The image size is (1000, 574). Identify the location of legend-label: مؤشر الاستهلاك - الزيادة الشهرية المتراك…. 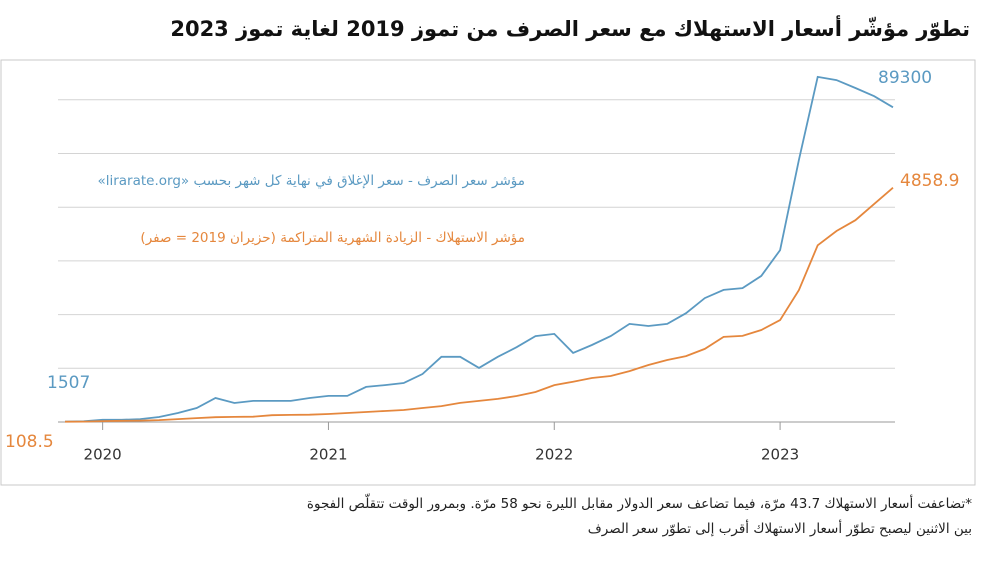
(332, 238).